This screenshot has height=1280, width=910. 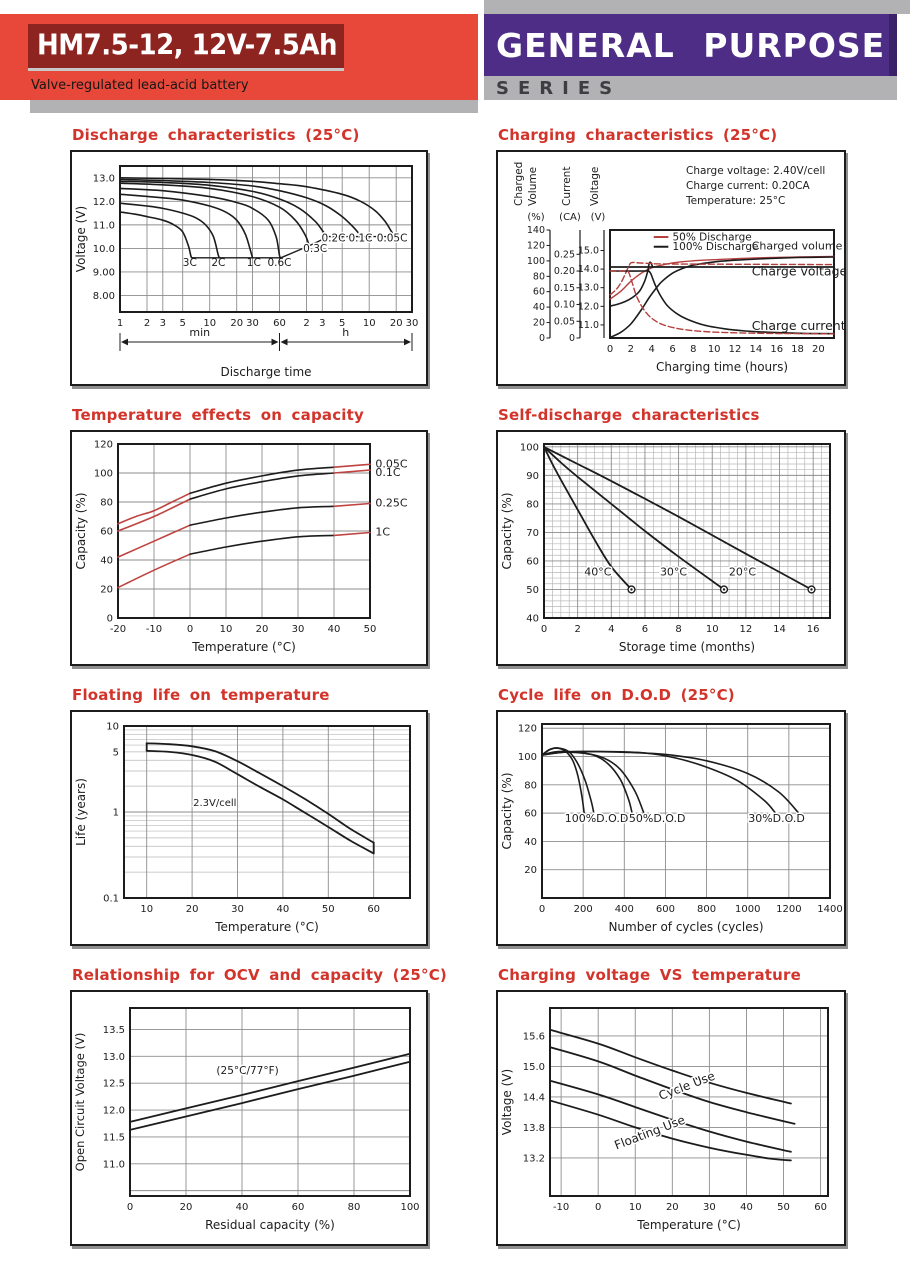 What do you see at coordinates (783, 1207) in the screenshot?
I see `svg-text: 50` at bounding box center [783, 1207].